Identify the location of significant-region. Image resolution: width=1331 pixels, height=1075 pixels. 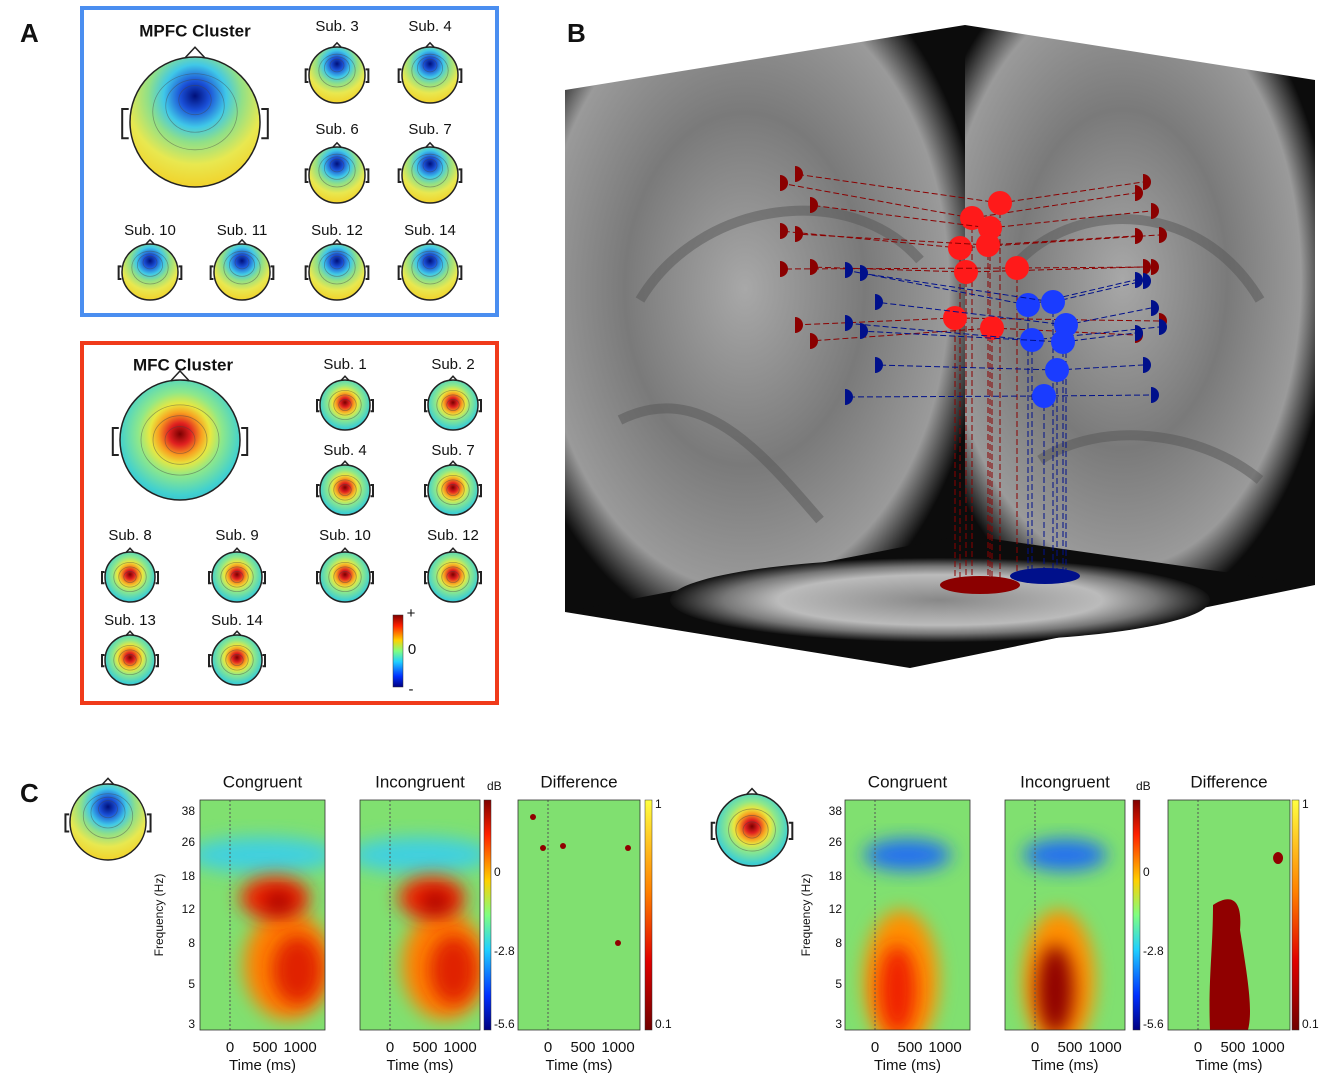
(1246, 941).